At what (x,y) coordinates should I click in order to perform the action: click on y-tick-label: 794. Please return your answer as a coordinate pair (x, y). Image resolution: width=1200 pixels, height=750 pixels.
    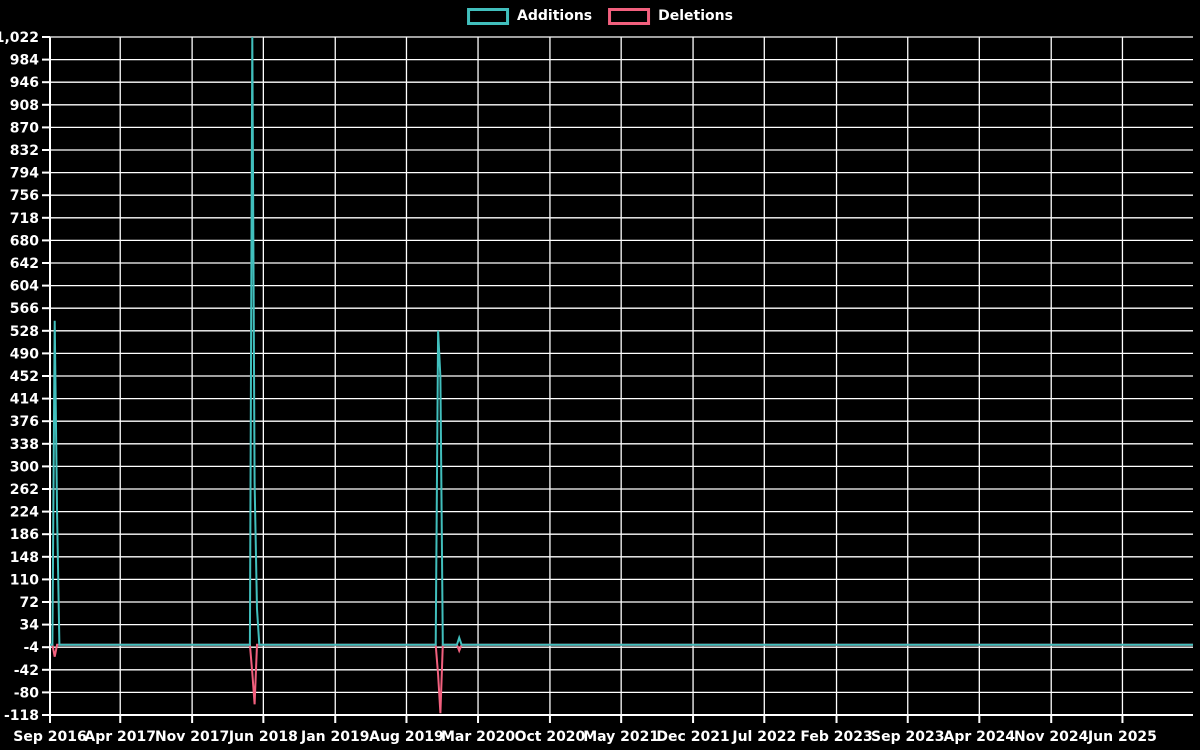
    Looking at the image, I should click on (24, 174).